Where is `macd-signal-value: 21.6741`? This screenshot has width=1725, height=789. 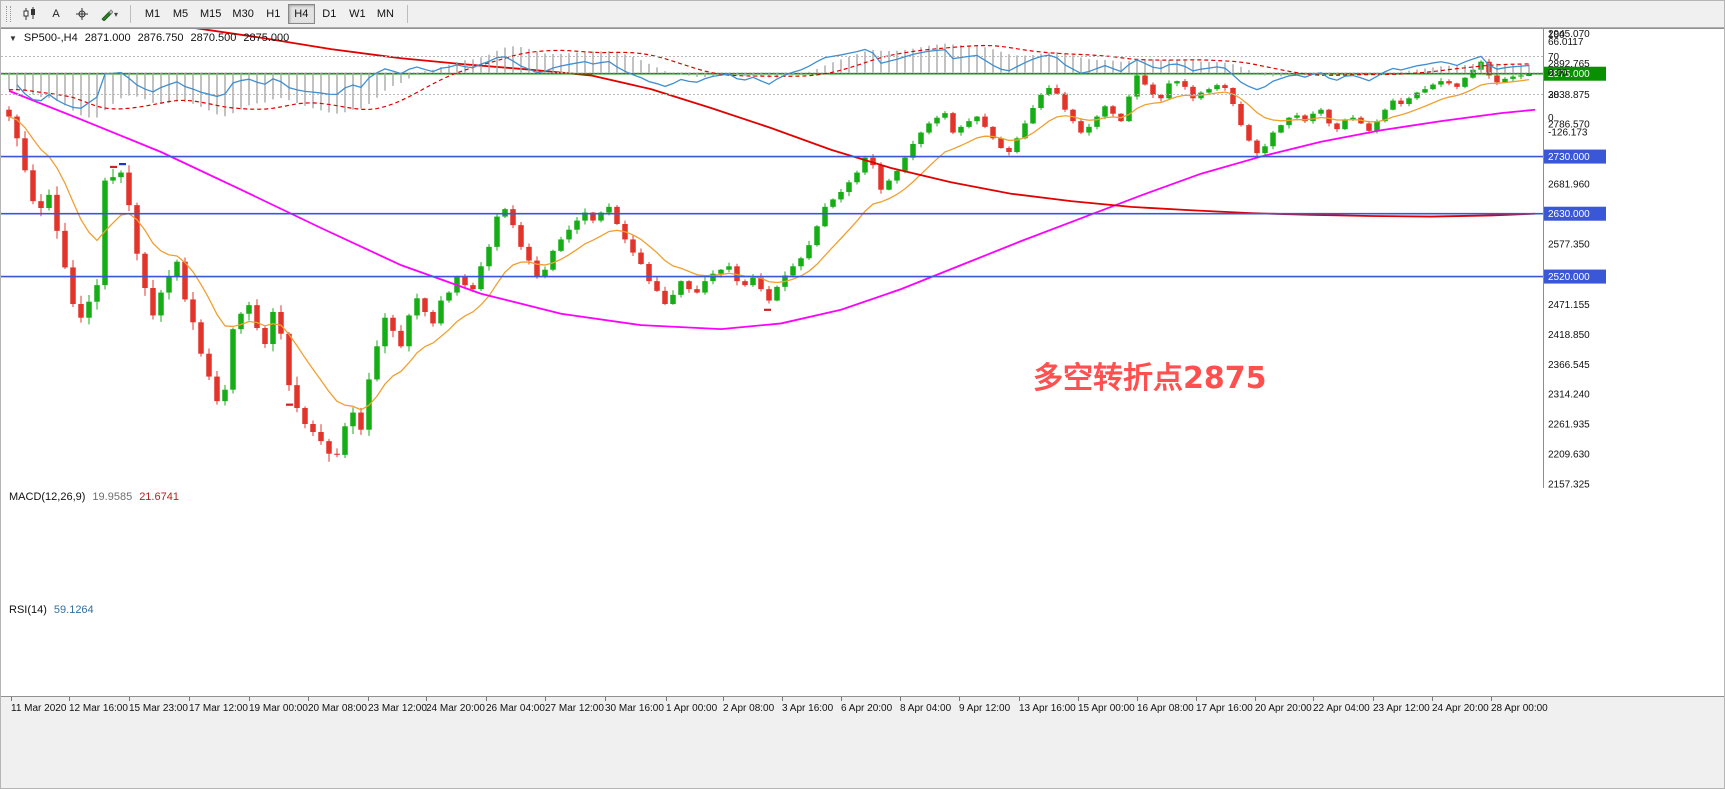 macd-signal-value: 21.6741 is located at coordinates (159, 497).